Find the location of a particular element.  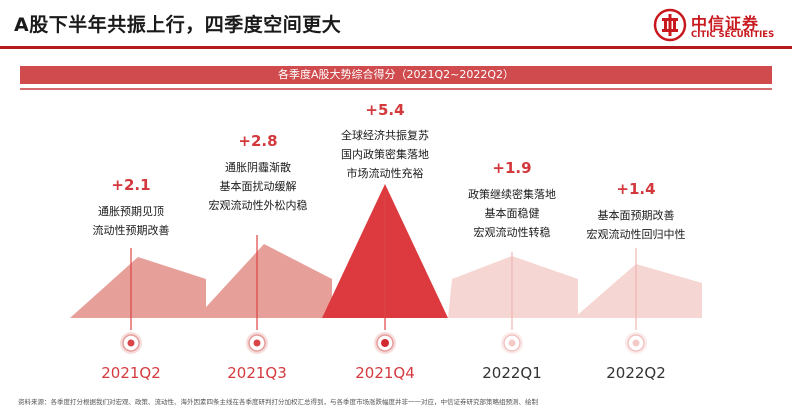

page-title: A股下半年共振上行，四季度空间更大 is located at coordinates (178, 25).